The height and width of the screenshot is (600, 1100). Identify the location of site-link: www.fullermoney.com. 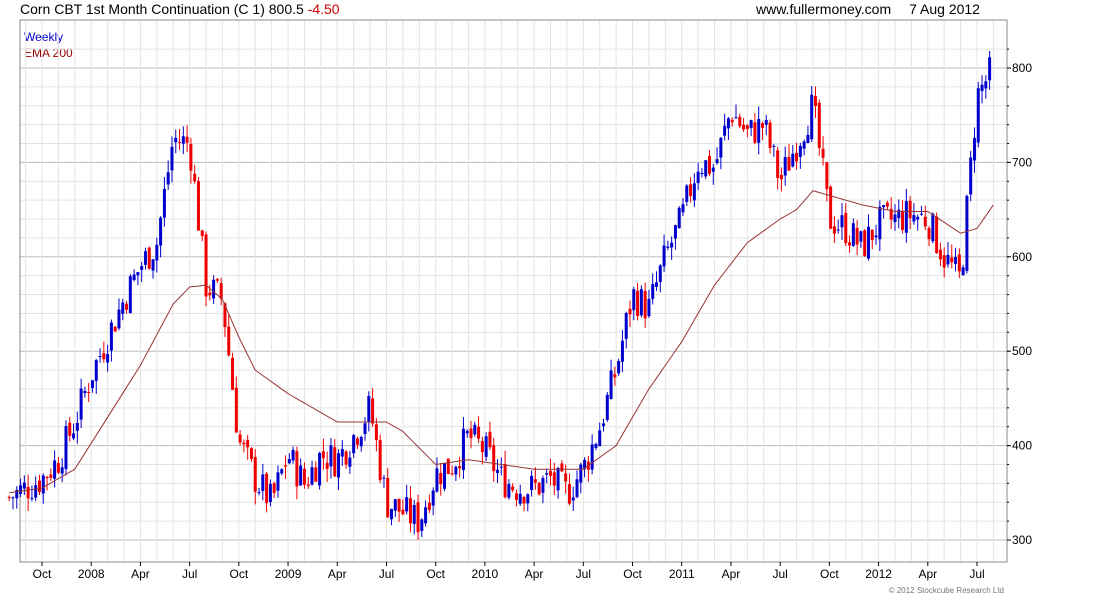
(824, 9).